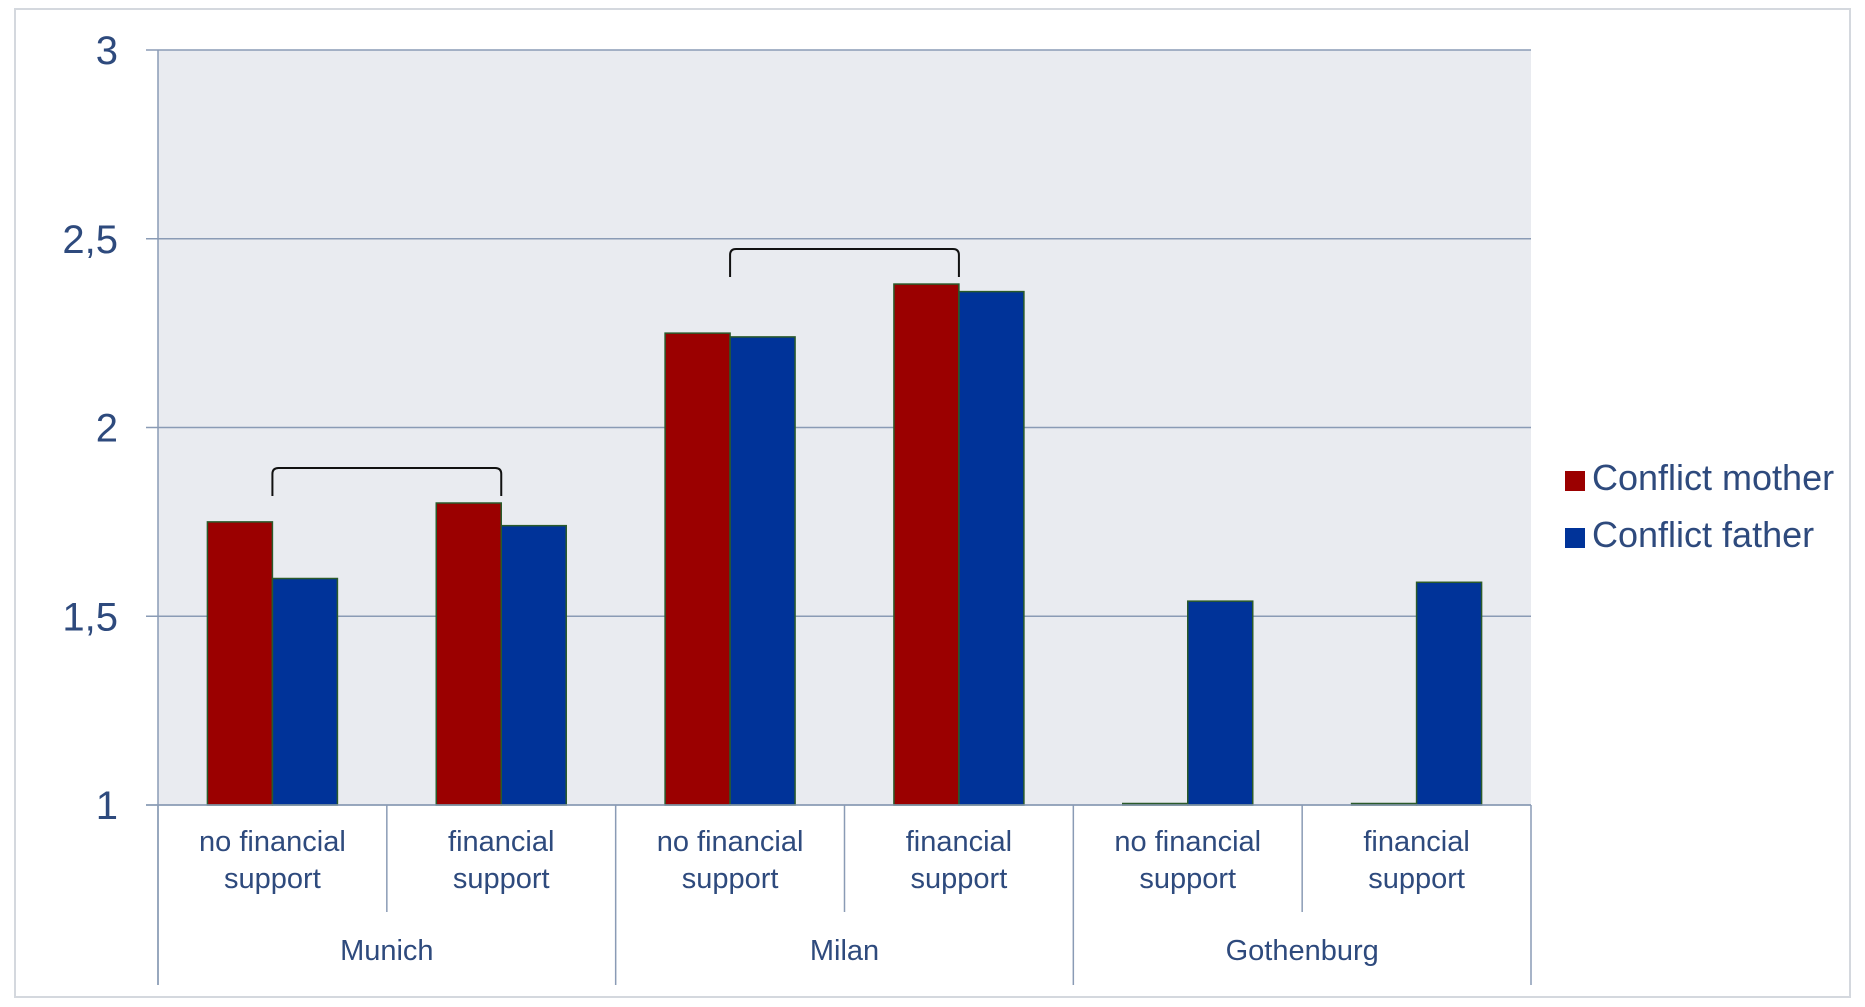  Describe the element at coordinates (844, 951) in the screenshot. I see `group-label: Milan` at that location.